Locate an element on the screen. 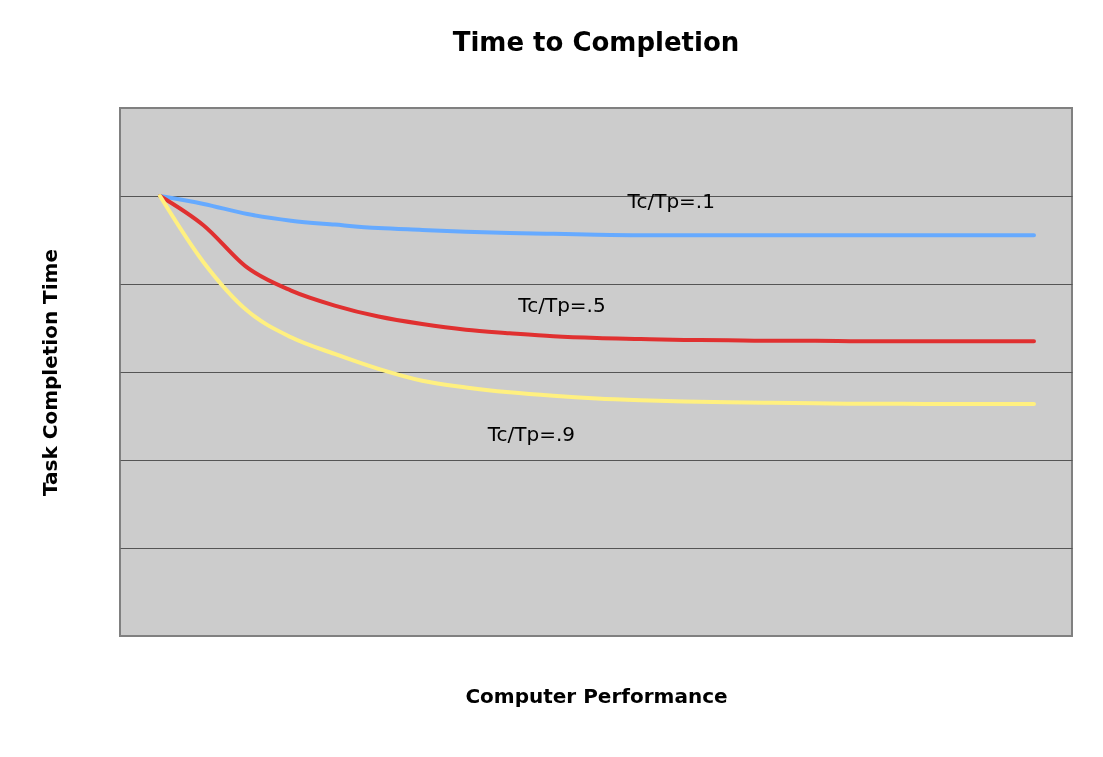  y-axis-title: Task Completion Time is located at coordinates (49, 372).